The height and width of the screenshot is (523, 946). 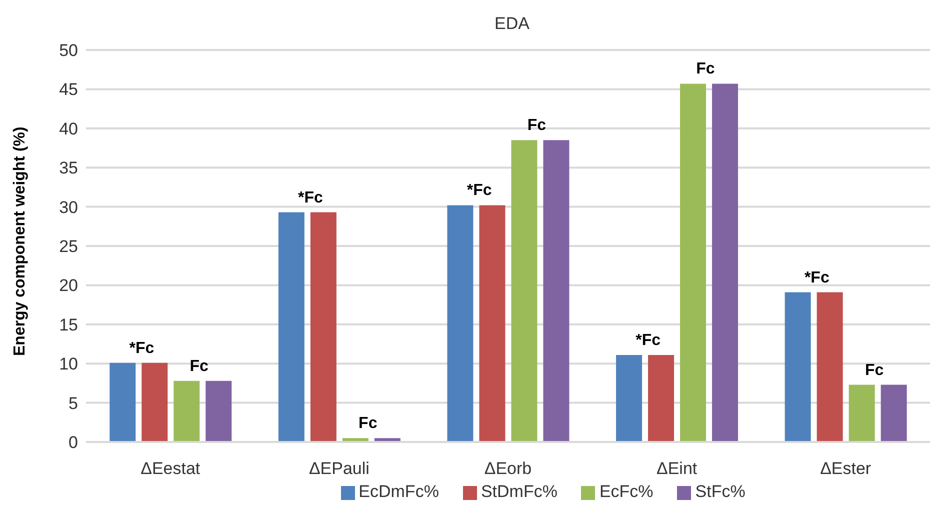 I want to click on y-tick-label: 30, so click(x=68, y=207).